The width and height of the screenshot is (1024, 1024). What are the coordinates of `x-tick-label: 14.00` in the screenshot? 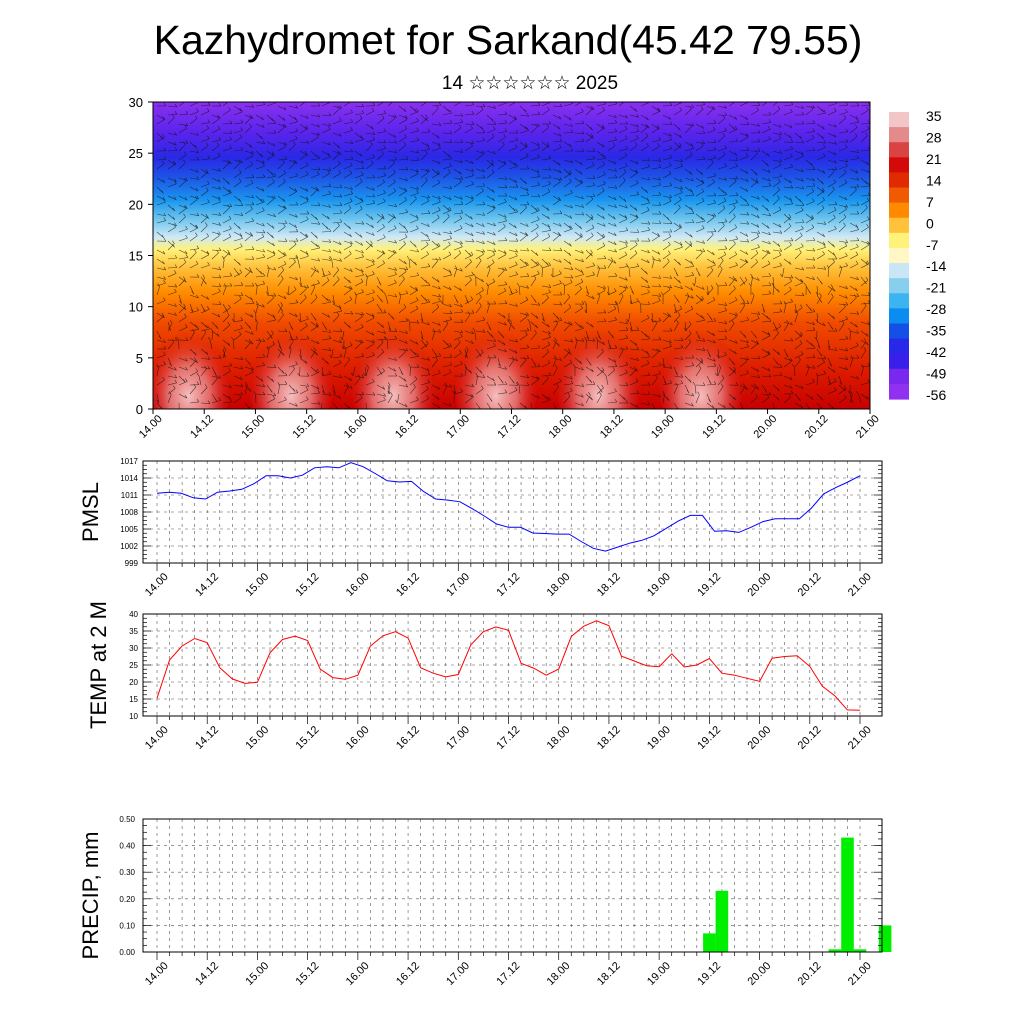 It's located at (157, 585).